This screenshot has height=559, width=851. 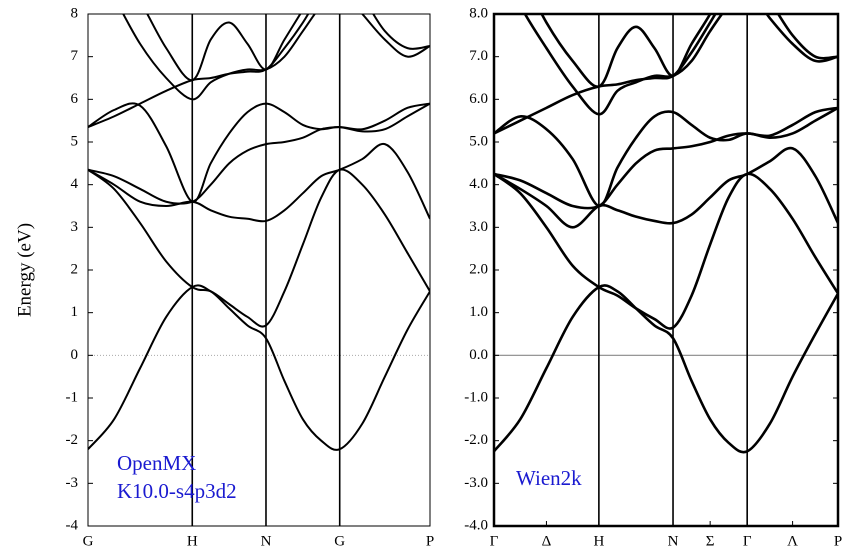 I want to click on y-tick-label: 5.0, so click(x=478, y=141).